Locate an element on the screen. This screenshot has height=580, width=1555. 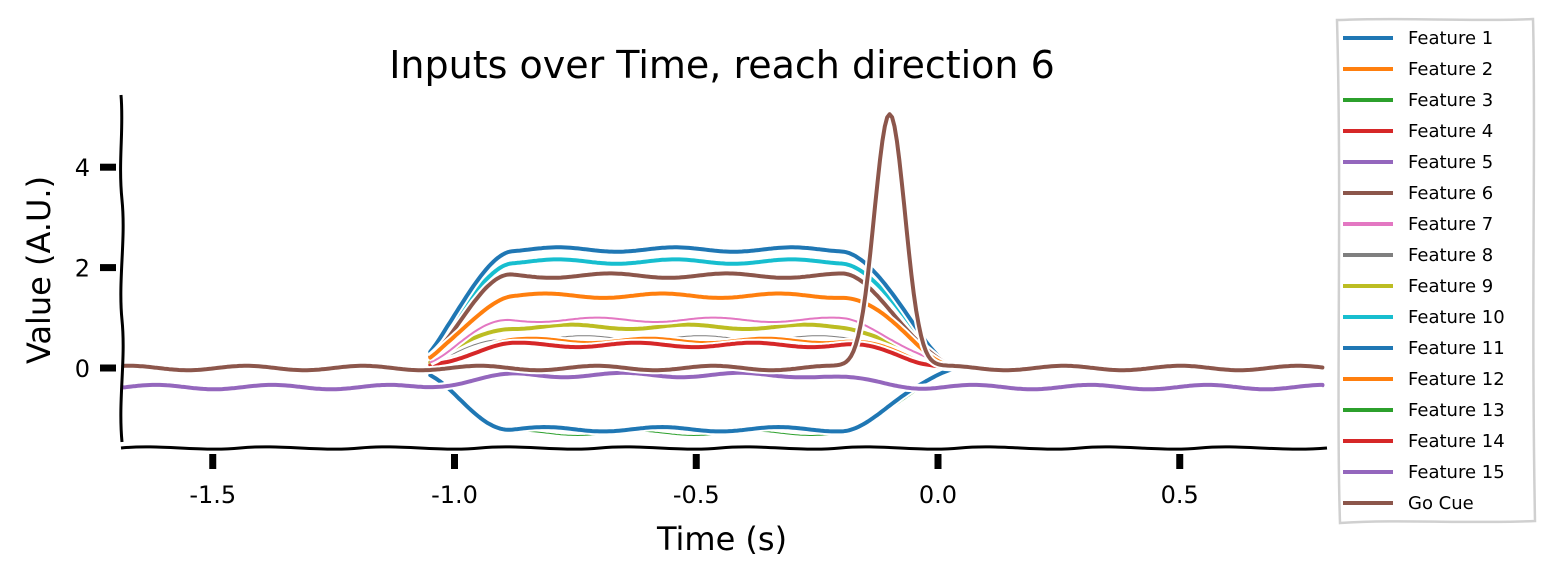
y-axis-label: Value (A.U.) is located at coordinates (39, 270).